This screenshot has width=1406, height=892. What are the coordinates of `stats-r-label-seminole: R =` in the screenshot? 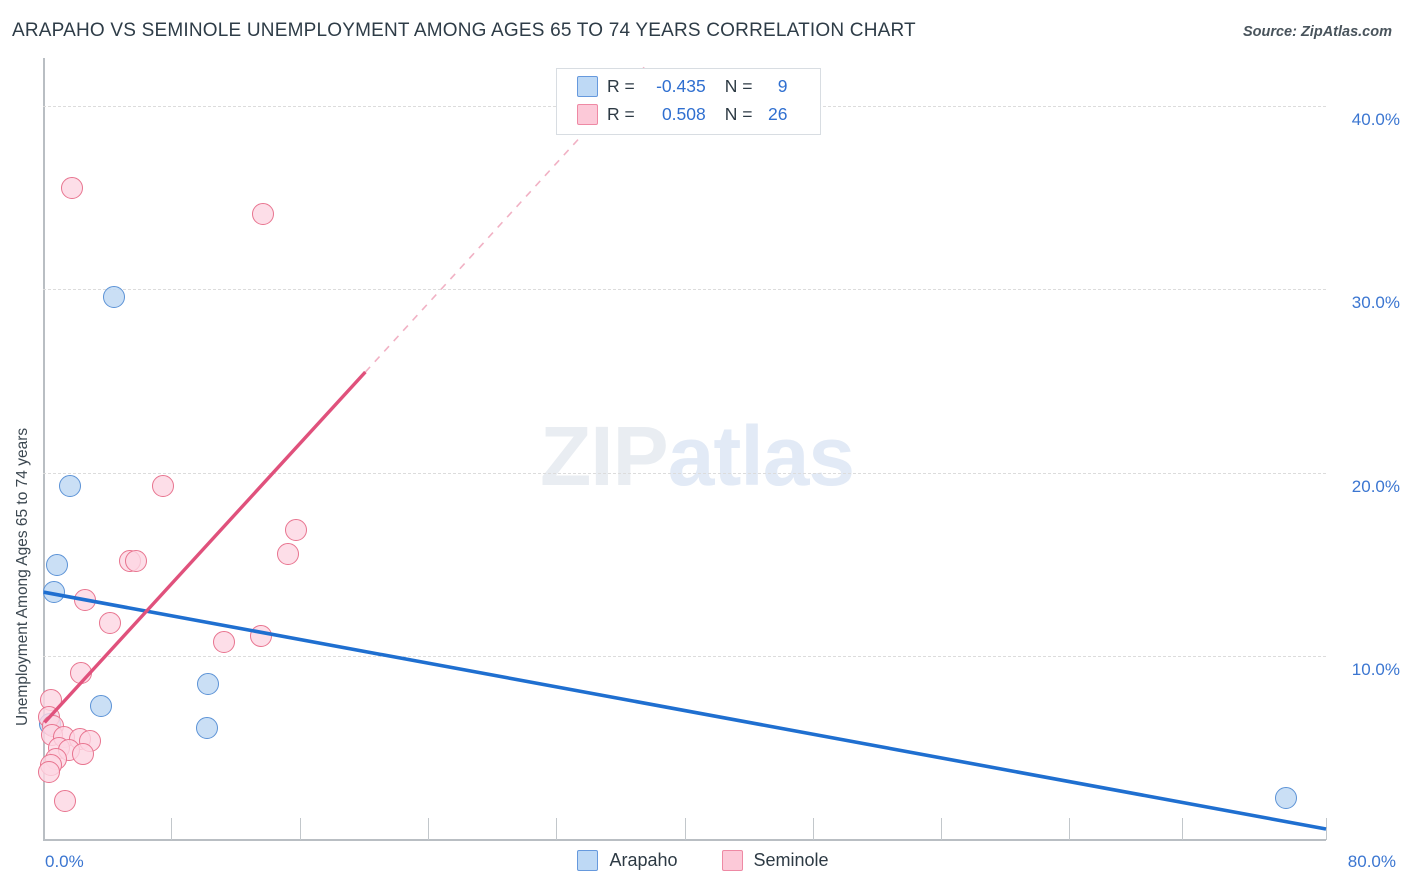 It's located at (621, 113).